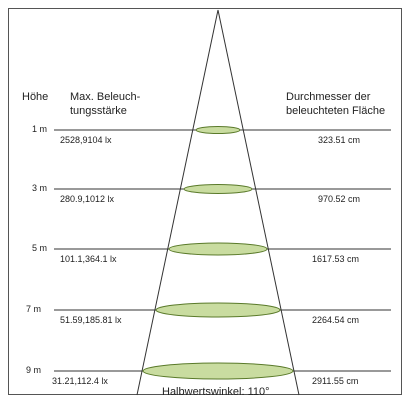  What do you see at coordinates (216, 392) in the screenshot?
I see `beam-angle-label: Halbwertswinkel: 110°` at bounding box center [216, 392].